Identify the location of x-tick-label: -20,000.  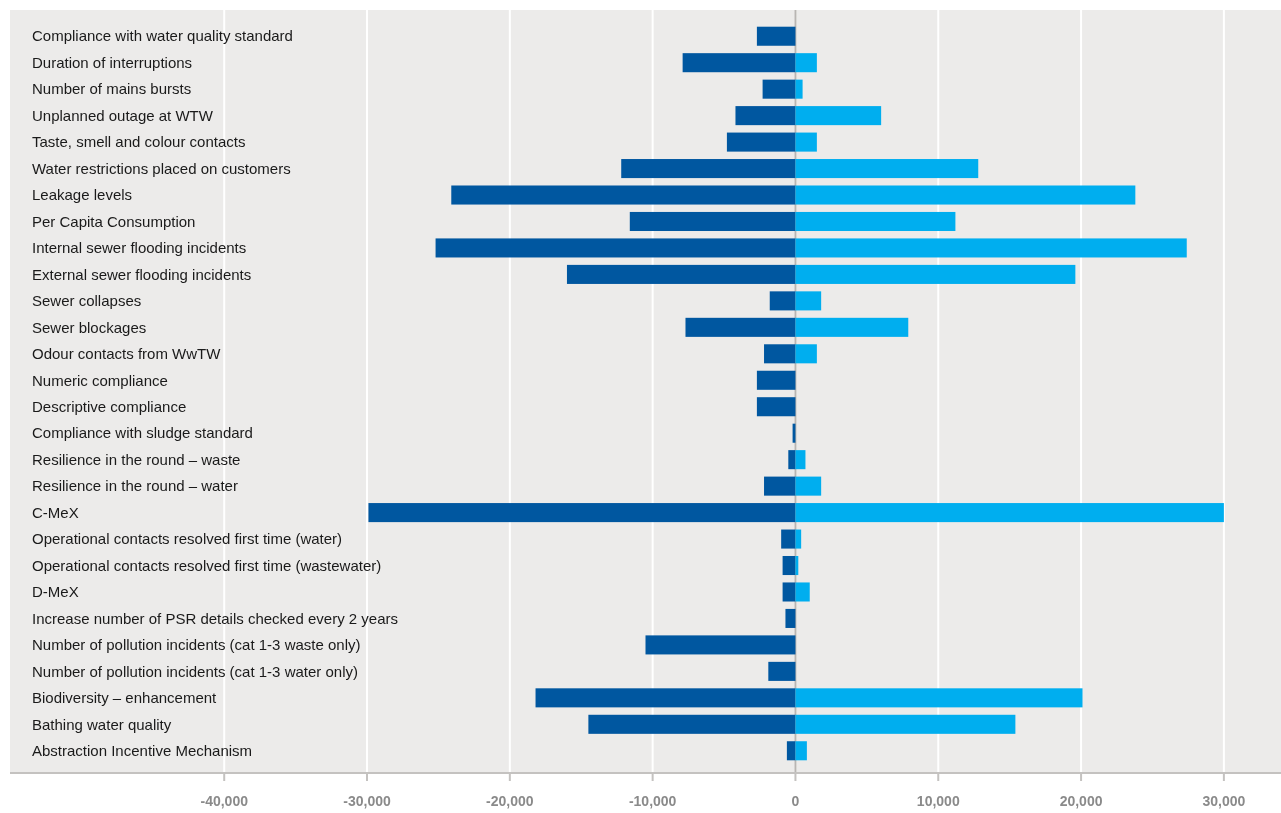
(510, 801).